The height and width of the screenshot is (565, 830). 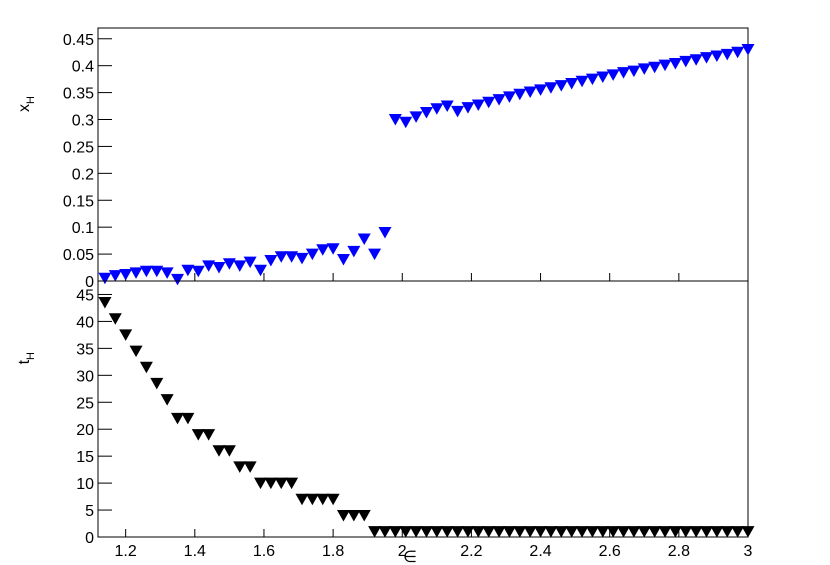 What do you see at coordinates (471, 551) in the screenshot?
I see `x-tick-label: 2.2` at bounding box center [471, 551].